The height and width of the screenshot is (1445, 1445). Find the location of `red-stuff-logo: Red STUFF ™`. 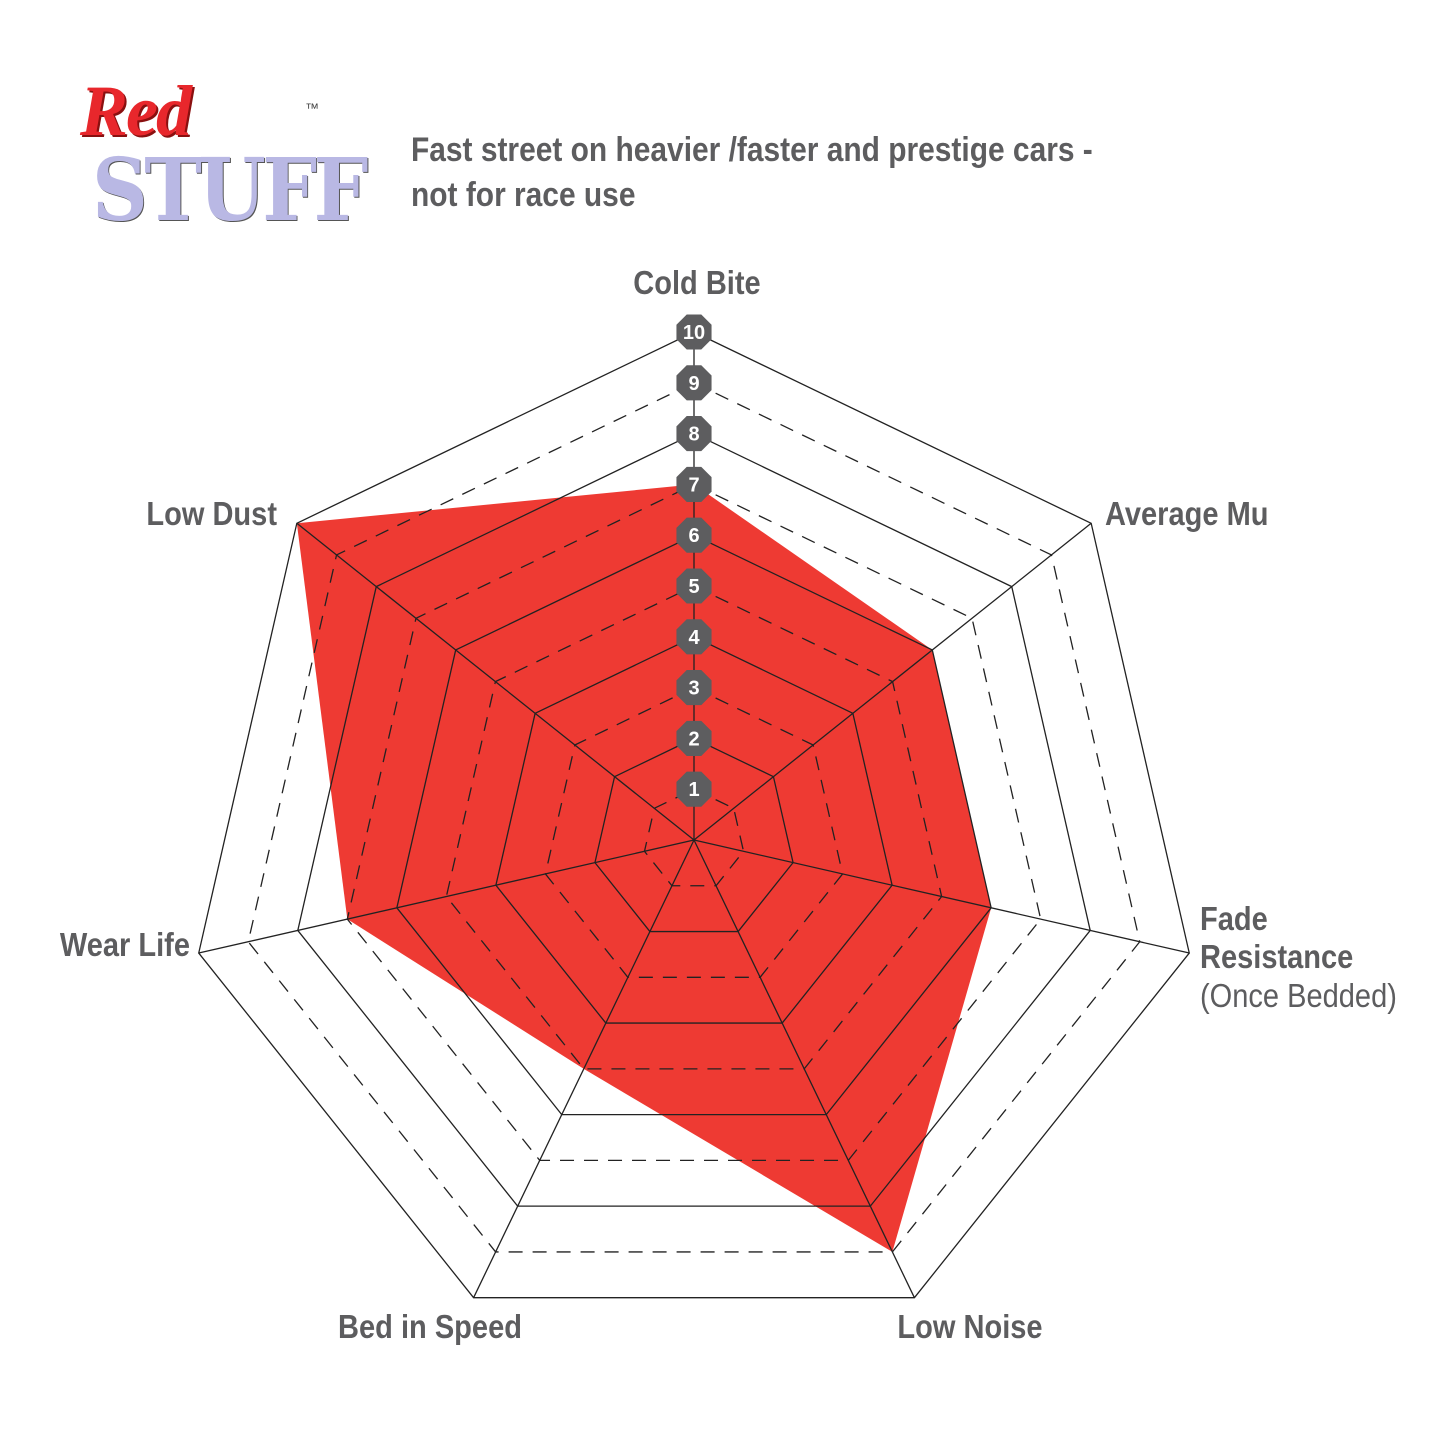

red-stuff-logo: Red STUFF ™ is located at coordinates (224, 157).